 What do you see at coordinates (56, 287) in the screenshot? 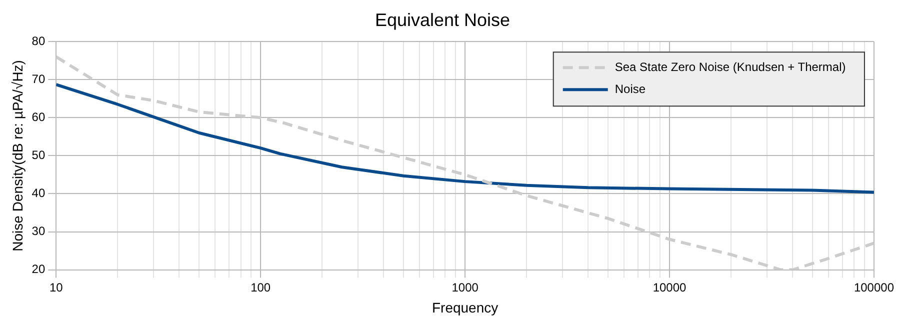
I see `x-tick-label: 10` at bounding box center [56, 287].